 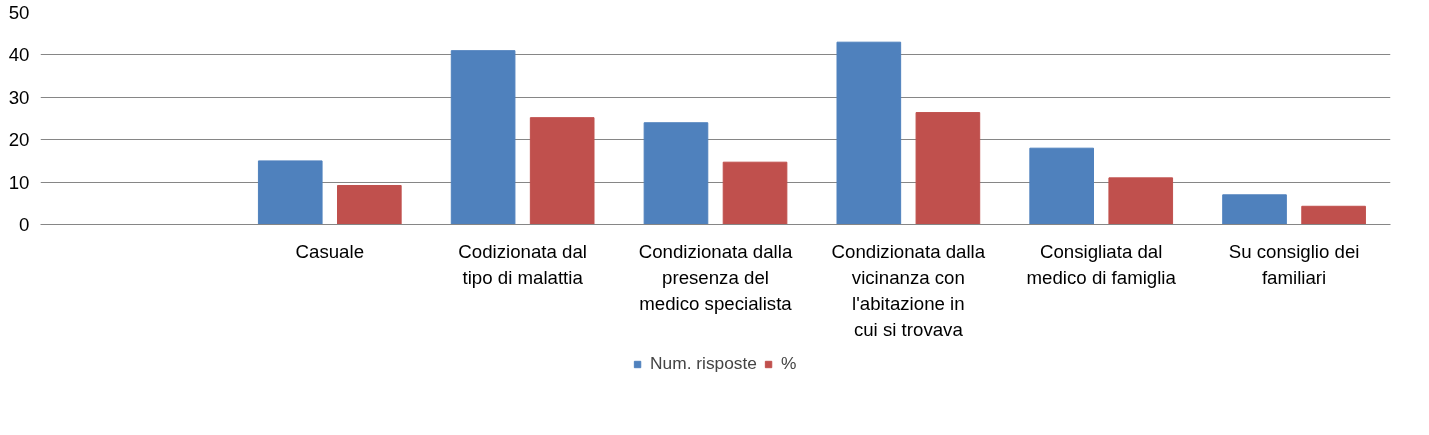 What do you see at coordinates (1101, 264) in the screenshot?
I see `x-tick-label: Consigliata dal medico di famiglia` at bounding box center [1101, 264].